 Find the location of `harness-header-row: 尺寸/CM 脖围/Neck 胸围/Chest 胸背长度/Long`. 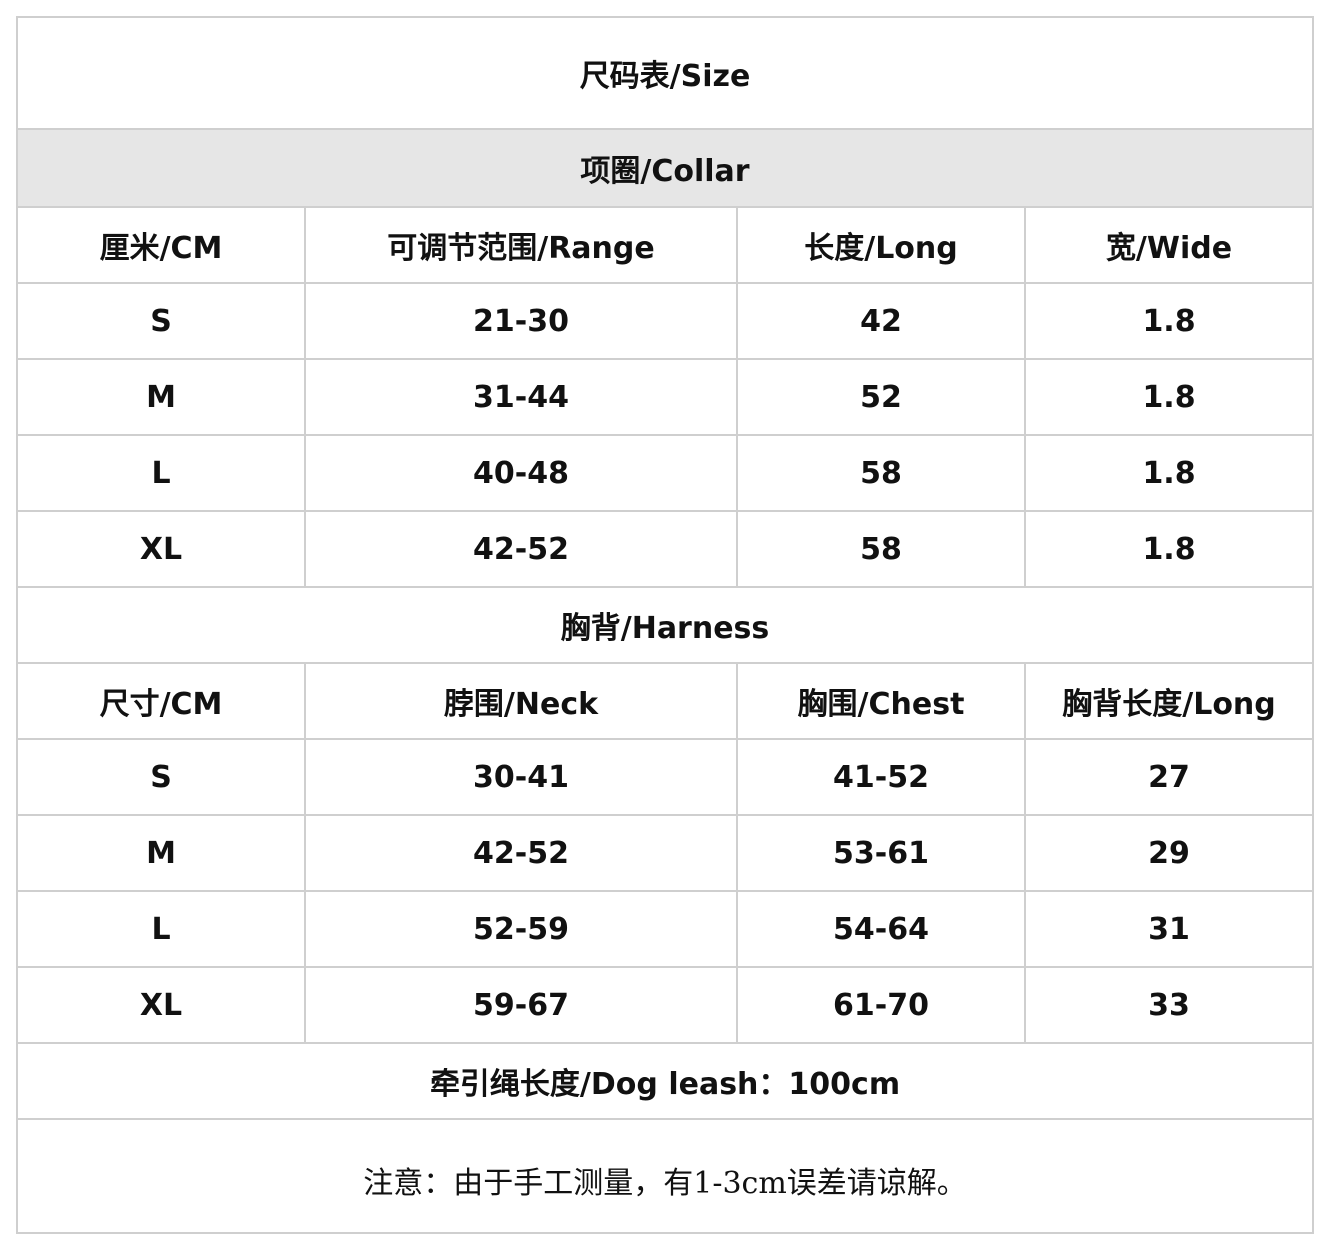

harness-header-row: 尺寸/CM 脖围/Neck 胸围/Chest 胸背长度/Long is located at coordinates (665, 701).